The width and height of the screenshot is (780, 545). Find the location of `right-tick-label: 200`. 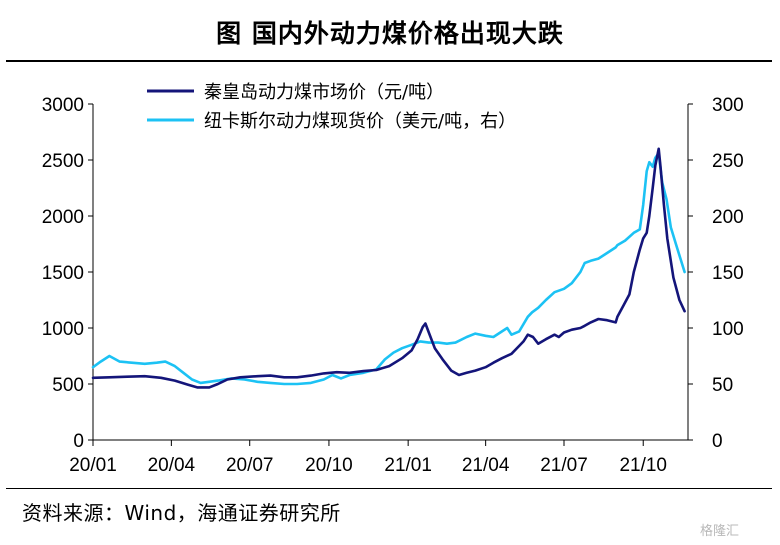

right-tick-label: 200 is located at coordinates (728, 217).